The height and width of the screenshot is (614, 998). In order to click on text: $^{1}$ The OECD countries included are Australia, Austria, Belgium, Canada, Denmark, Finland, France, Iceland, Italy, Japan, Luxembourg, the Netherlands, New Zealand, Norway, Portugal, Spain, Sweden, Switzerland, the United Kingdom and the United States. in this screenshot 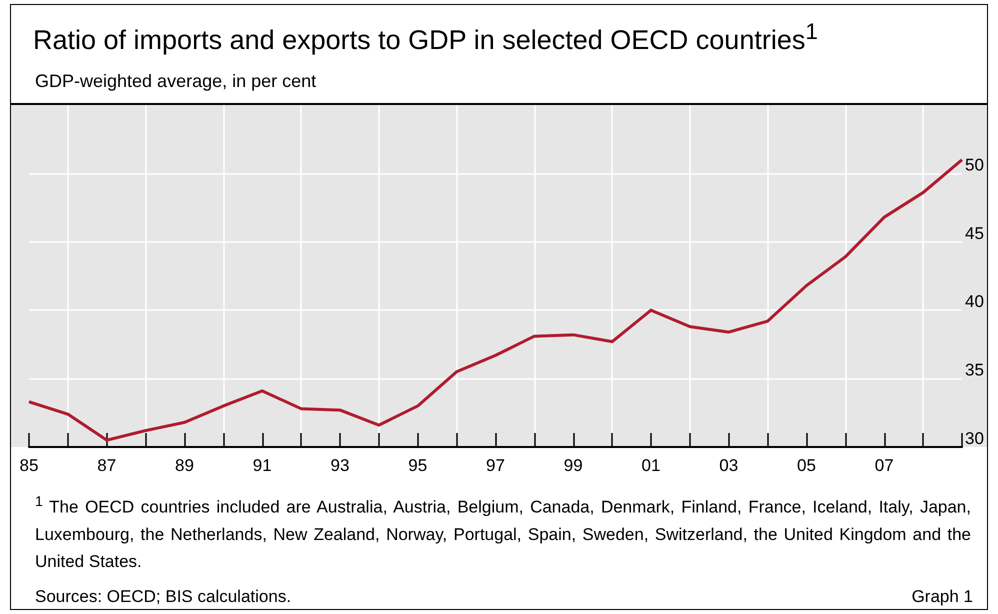, I will do `click(503, 533)`.